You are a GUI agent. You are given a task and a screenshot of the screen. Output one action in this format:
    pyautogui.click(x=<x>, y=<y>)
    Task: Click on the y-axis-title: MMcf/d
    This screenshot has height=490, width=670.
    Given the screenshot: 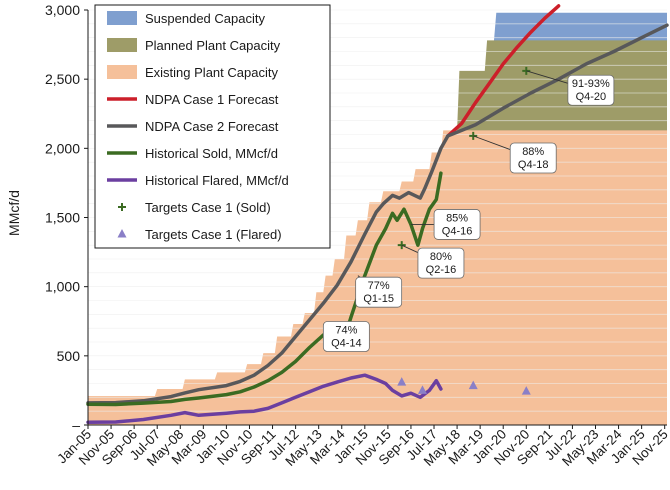 What is the action you would take?
    pyautogui.click(x=14, y=213)
    